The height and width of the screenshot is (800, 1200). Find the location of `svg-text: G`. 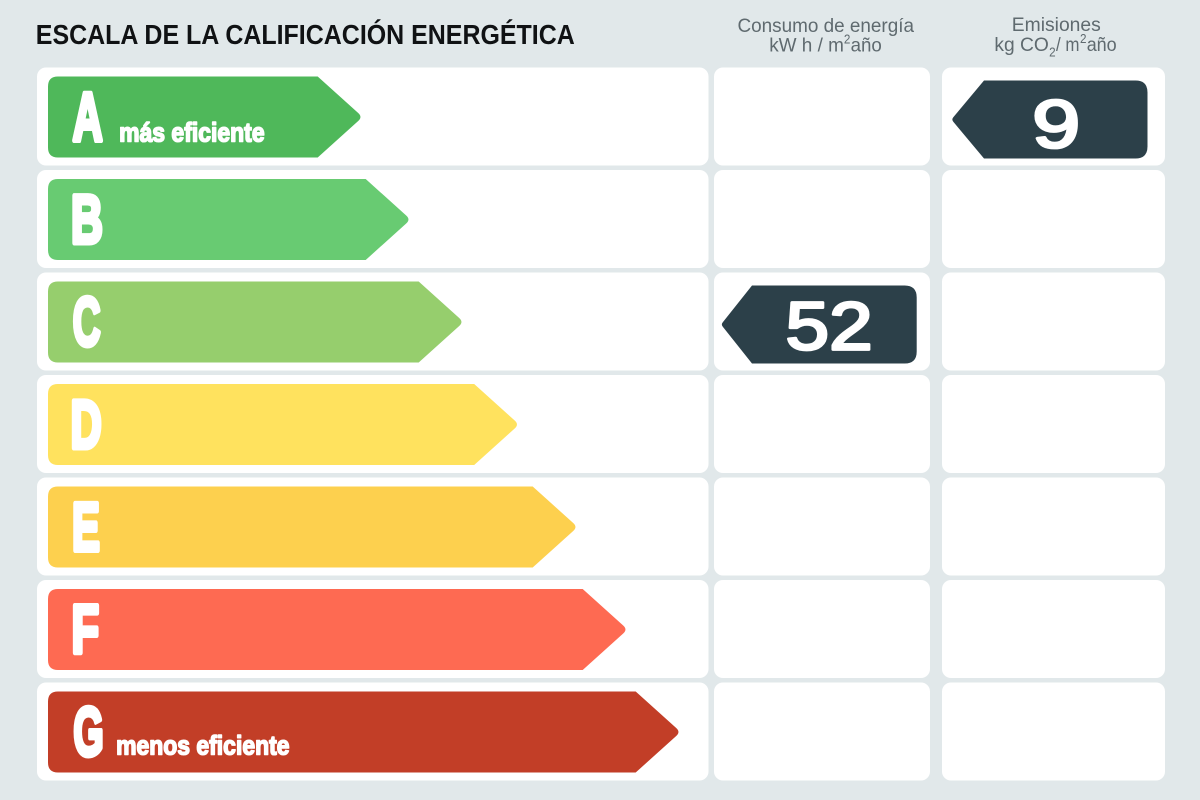

svg-text: G is located at coordinates (88, 732).